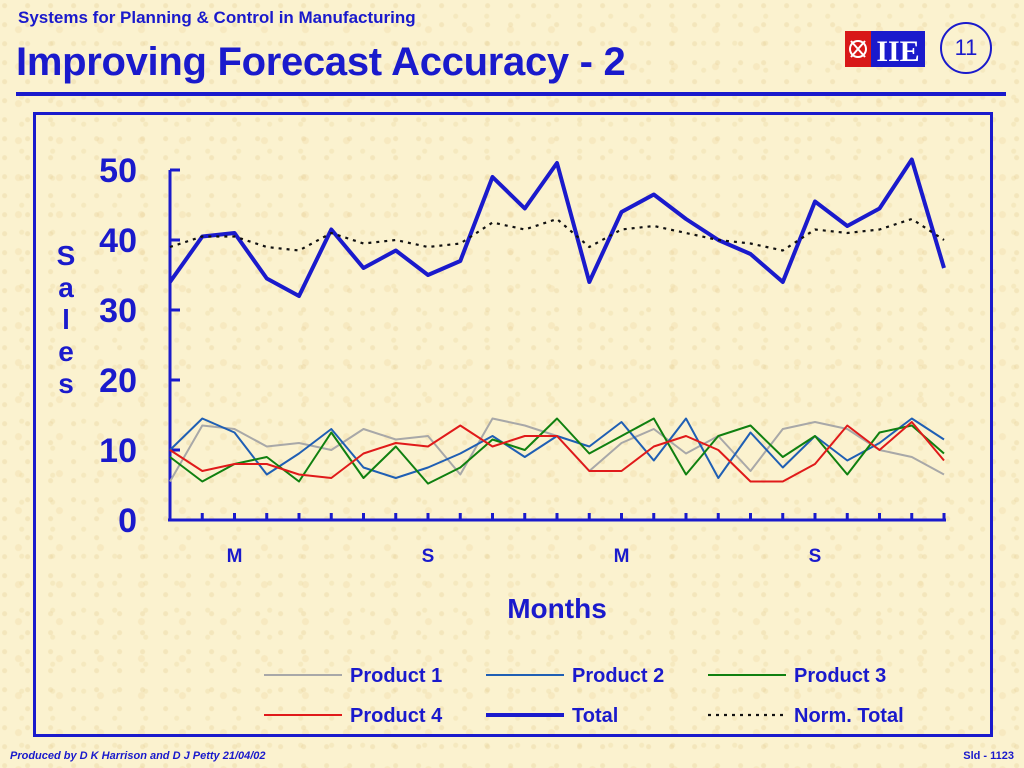 Image resolution: width=1024 pixels, height=768 pixels. I want to click on y-tick-label: 30, so click(118, 311).